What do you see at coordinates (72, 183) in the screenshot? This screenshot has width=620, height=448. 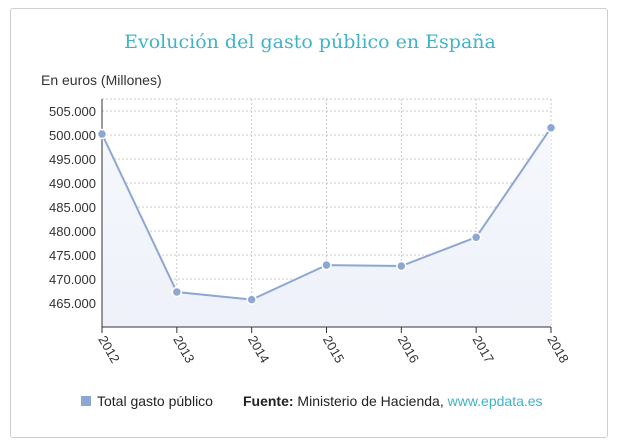 I see `y-tick-label: 490.000` at bounding box center [72, 183].